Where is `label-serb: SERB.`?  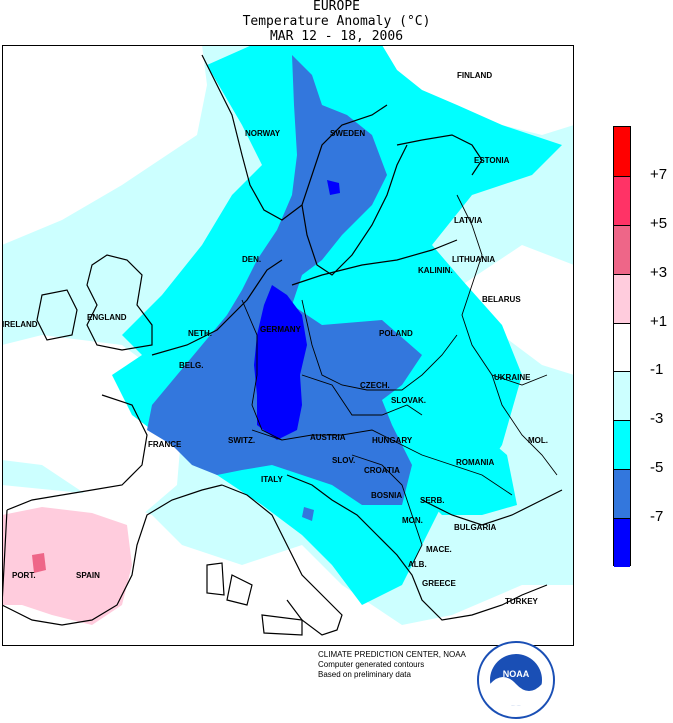
label-serb: SERB. is located at coordinates (432, 500).